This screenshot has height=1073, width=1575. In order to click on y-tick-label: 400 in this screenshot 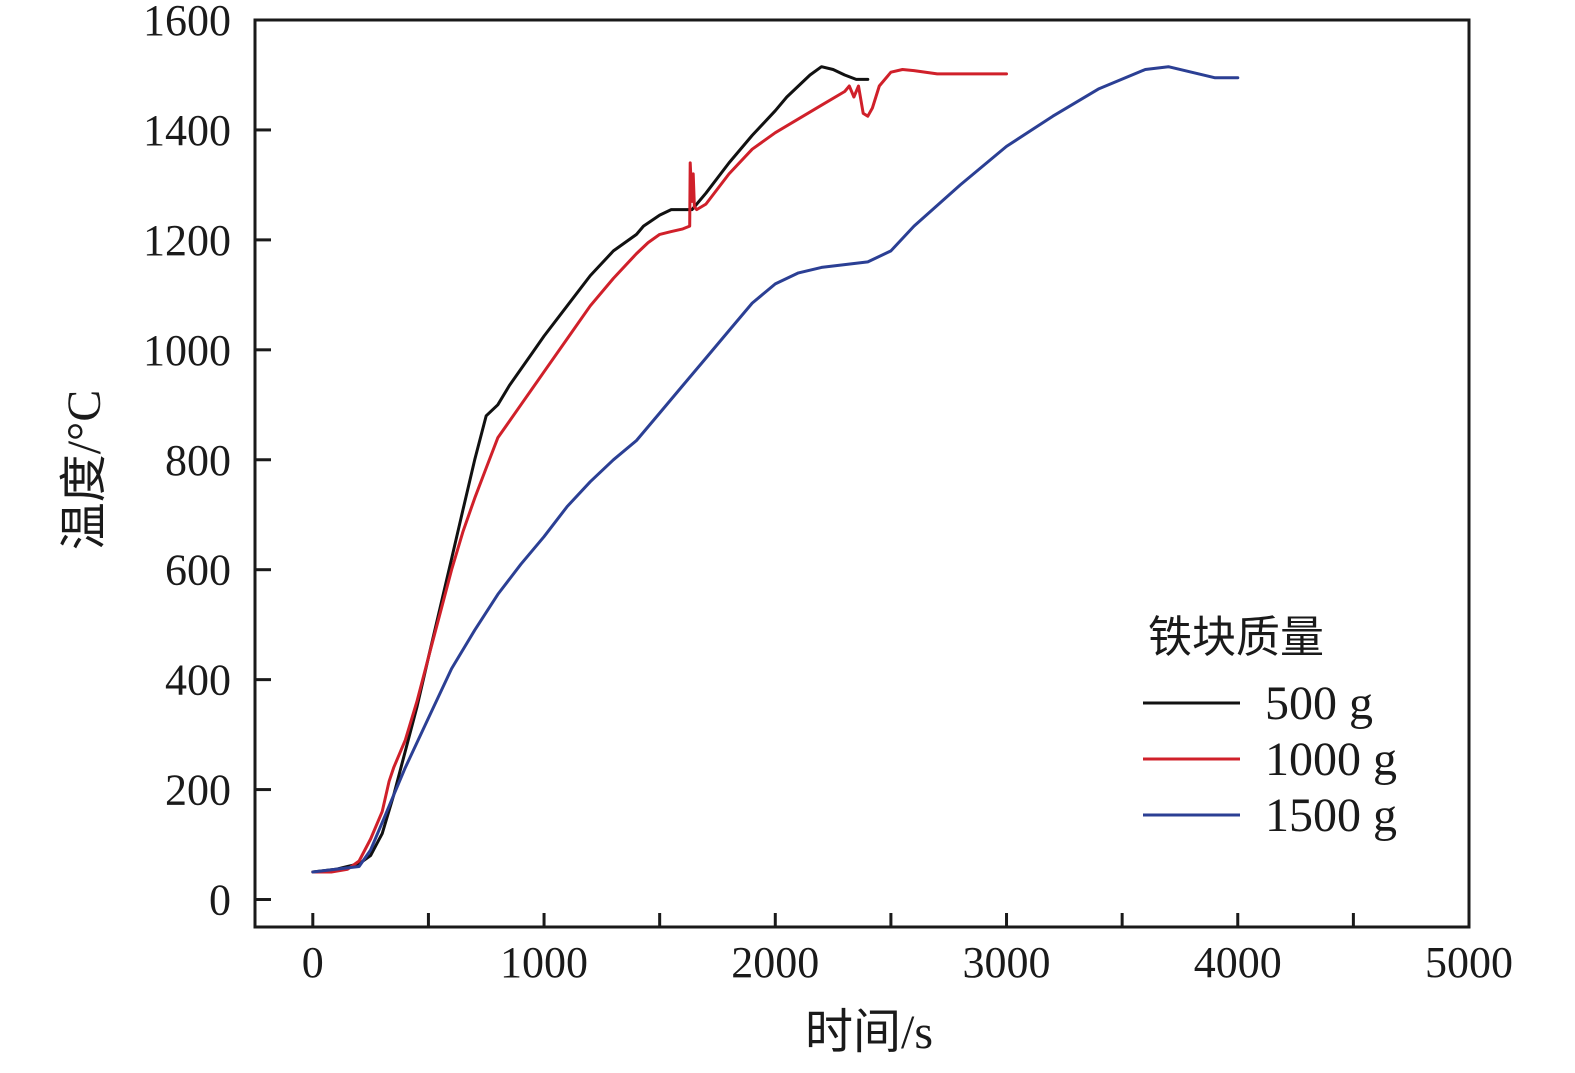, I will do `click(198, 680)`.